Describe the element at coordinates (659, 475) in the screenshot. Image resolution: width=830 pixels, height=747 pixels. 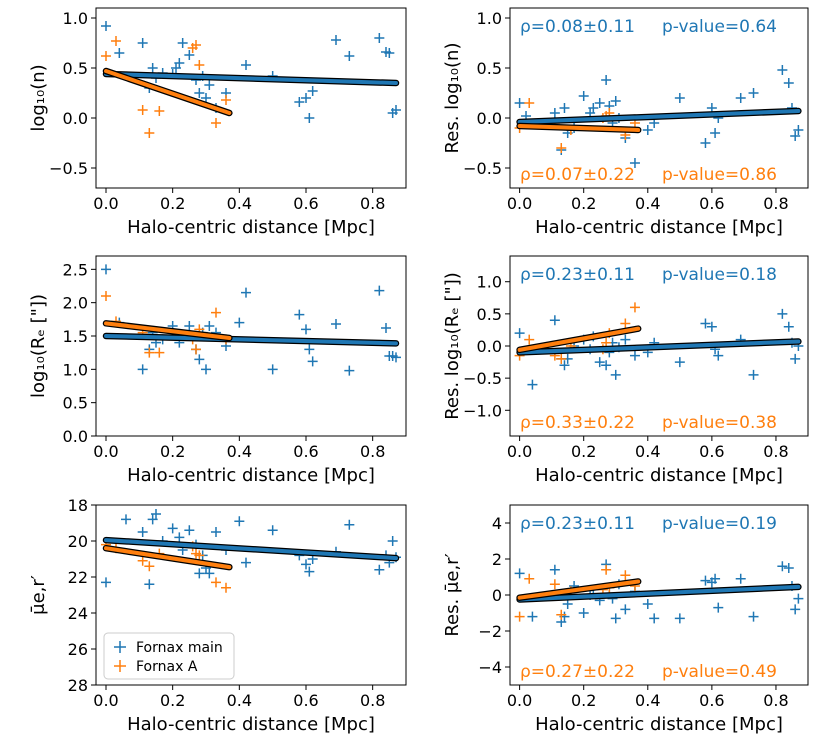
I see `x-axis-label: Halo-centric distance [Mpc]` at that location.